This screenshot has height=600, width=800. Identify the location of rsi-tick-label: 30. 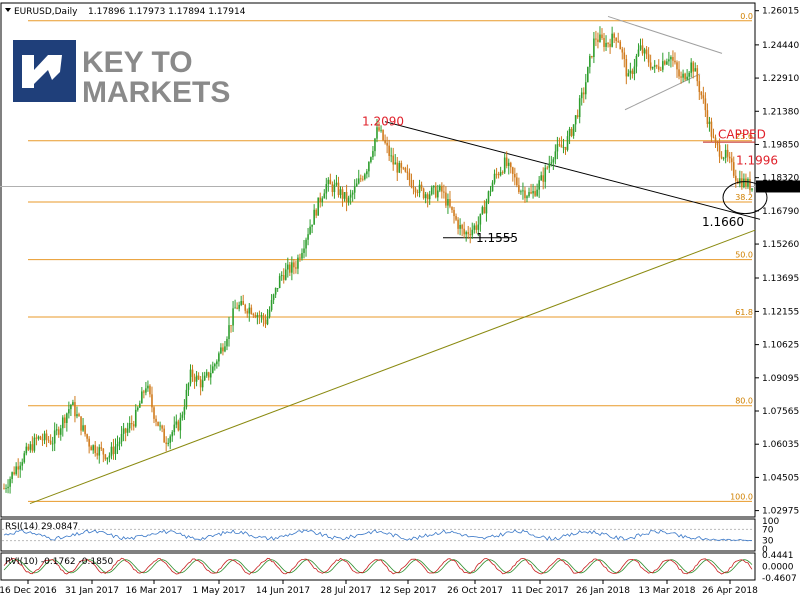
(768, 542).